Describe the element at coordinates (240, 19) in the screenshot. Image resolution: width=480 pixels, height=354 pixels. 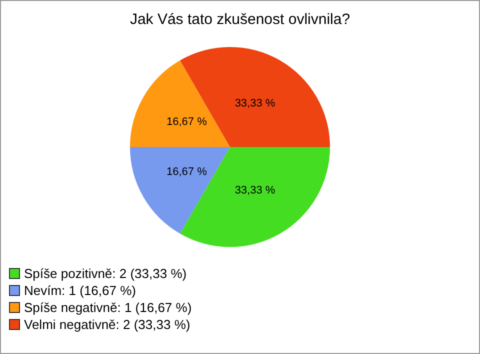
I see `chart-title: Jak Vás tato zkušenost ovlivnila?` at that location.